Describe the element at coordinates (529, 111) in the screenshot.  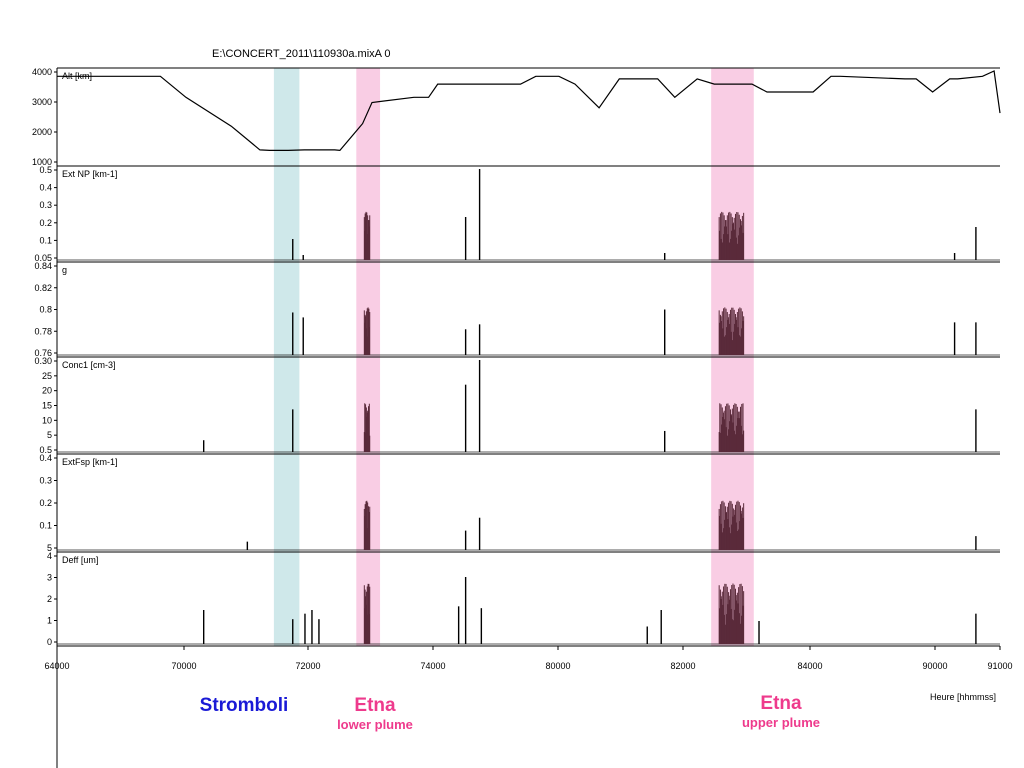
I see `altitude-line` at that location.